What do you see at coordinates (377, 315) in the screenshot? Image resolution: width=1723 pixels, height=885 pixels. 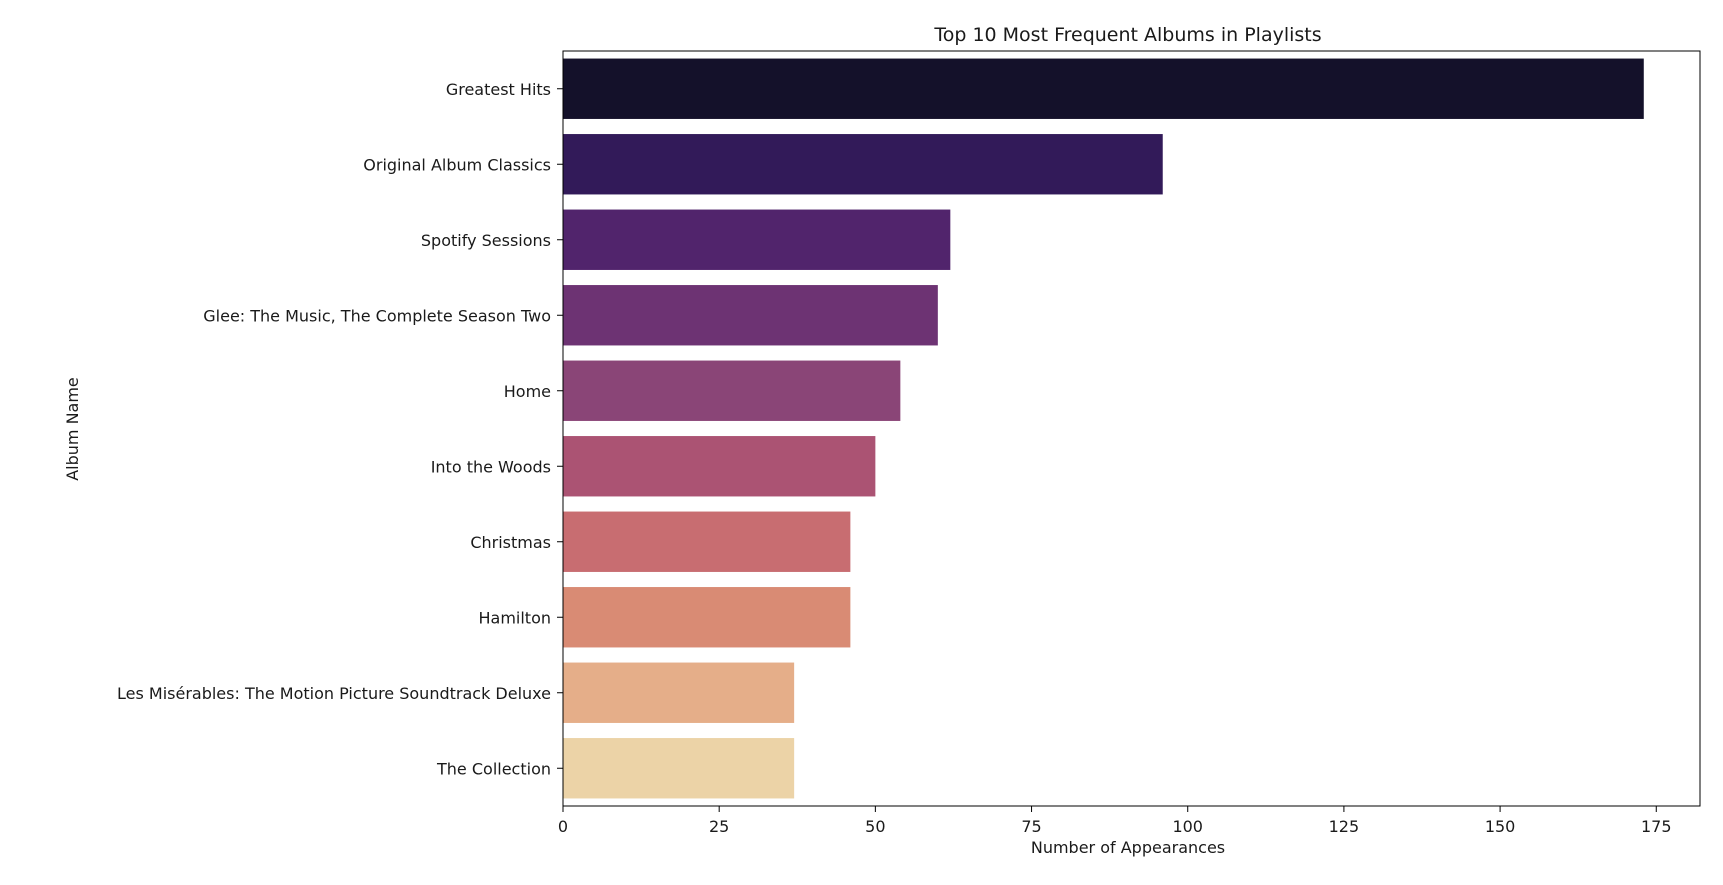 I see `y-tick-label: Glee: The Music, The Complete Season Two` at bounding box center [377, 315].